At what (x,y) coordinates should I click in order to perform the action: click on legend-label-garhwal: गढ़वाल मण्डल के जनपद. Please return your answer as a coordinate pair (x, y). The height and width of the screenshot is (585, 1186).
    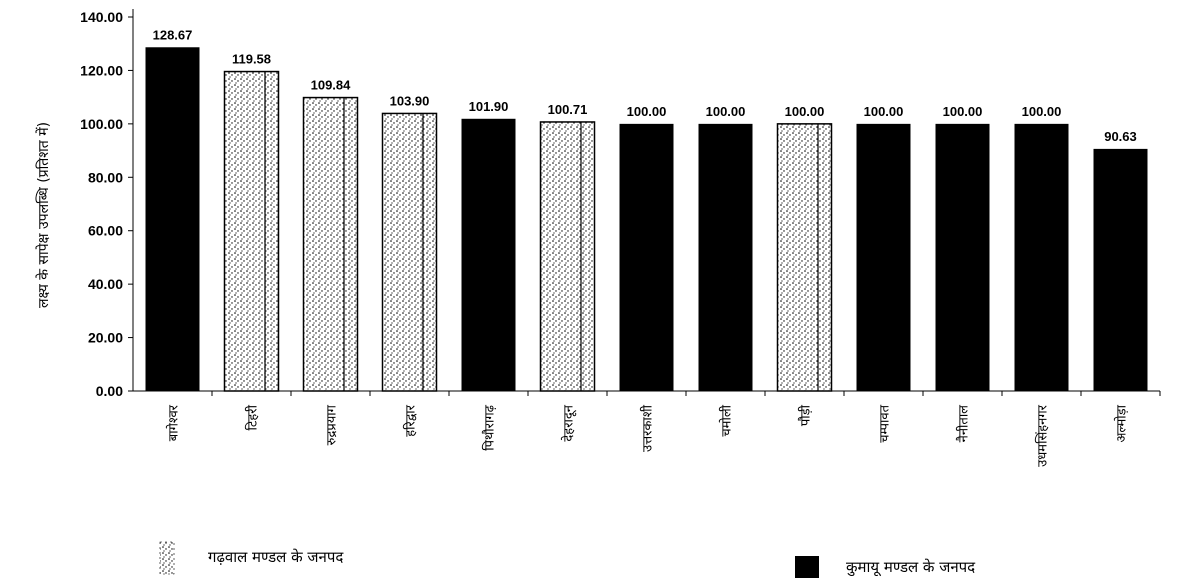
    Looking at the image, I should click on (276, 557).